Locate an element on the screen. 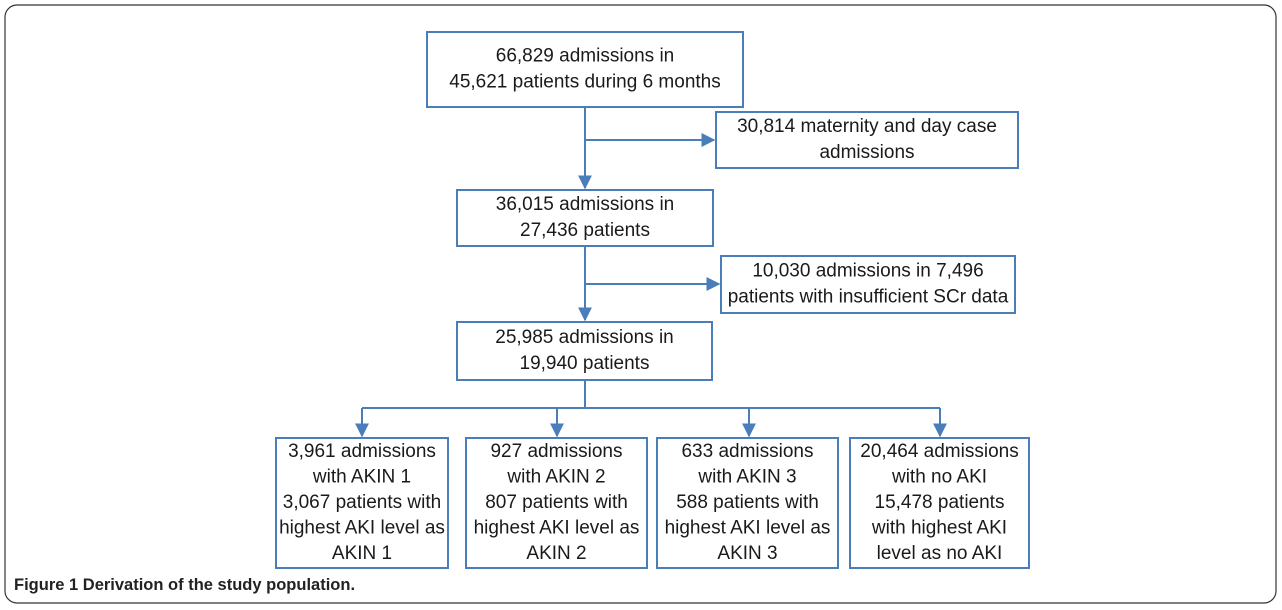 The width and height of the screenshot is (1282, 610). node-text: 633 admissions is located at coordinates (747, 451).